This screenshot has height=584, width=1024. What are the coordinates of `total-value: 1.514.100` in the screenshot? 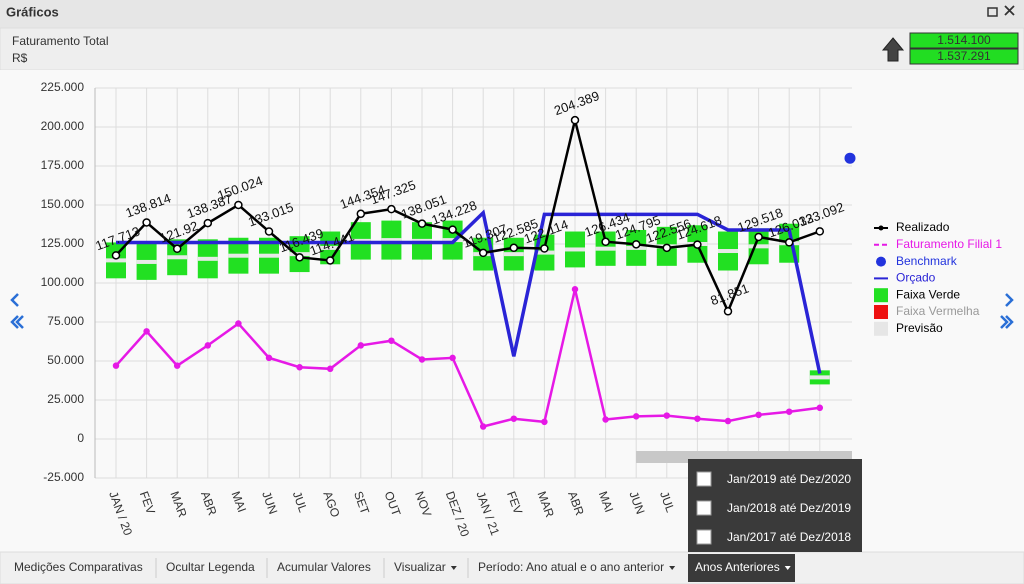 It's located at (964, 40).